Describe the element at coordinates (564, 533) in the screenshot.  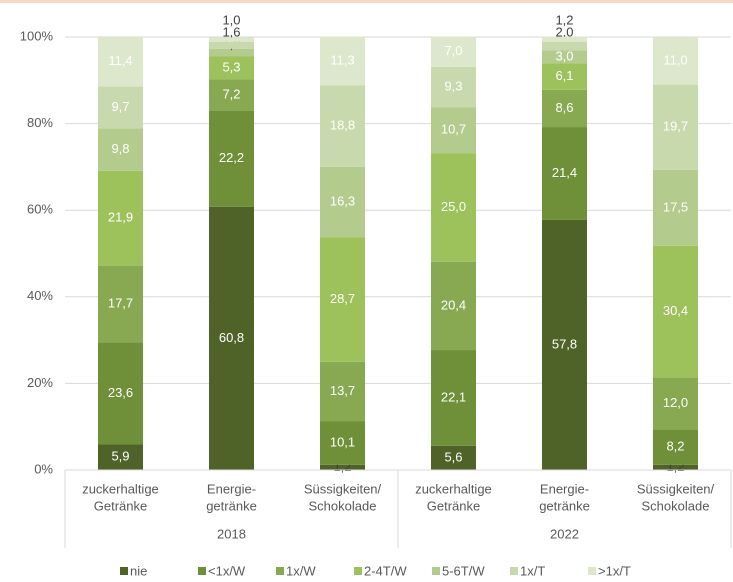
I see `group-label: 2022` at that location.